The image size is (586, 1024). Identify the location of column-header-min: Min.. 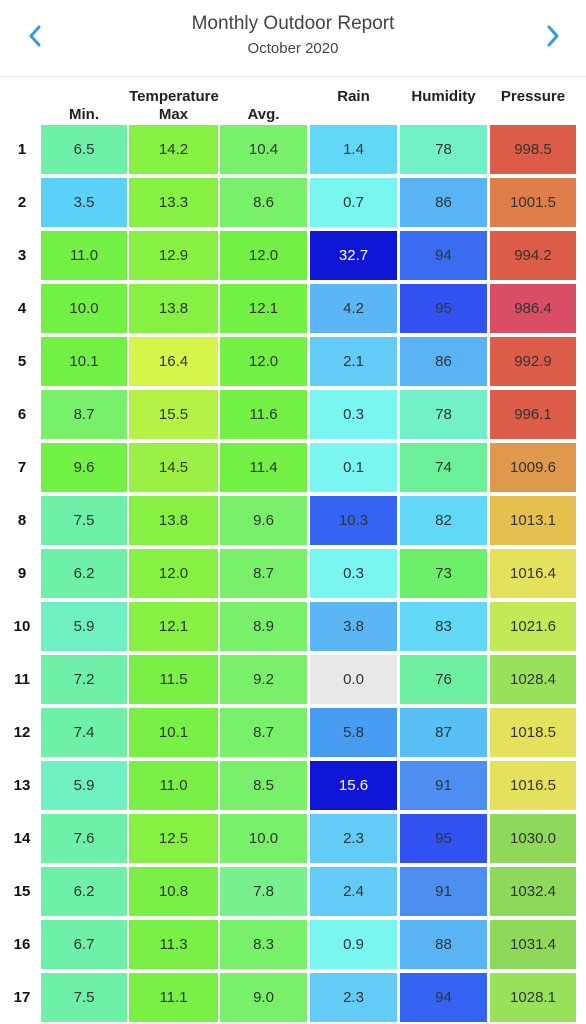
(84, 114).